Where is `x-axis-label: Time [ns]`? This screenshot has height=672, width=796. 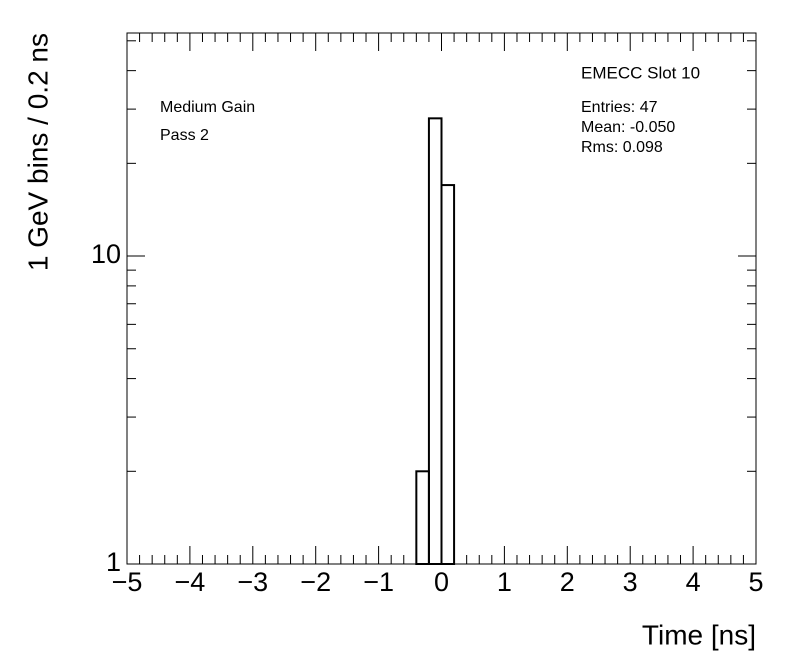 x-axis-label: Time [ns] is located at coordinates (699, 634).